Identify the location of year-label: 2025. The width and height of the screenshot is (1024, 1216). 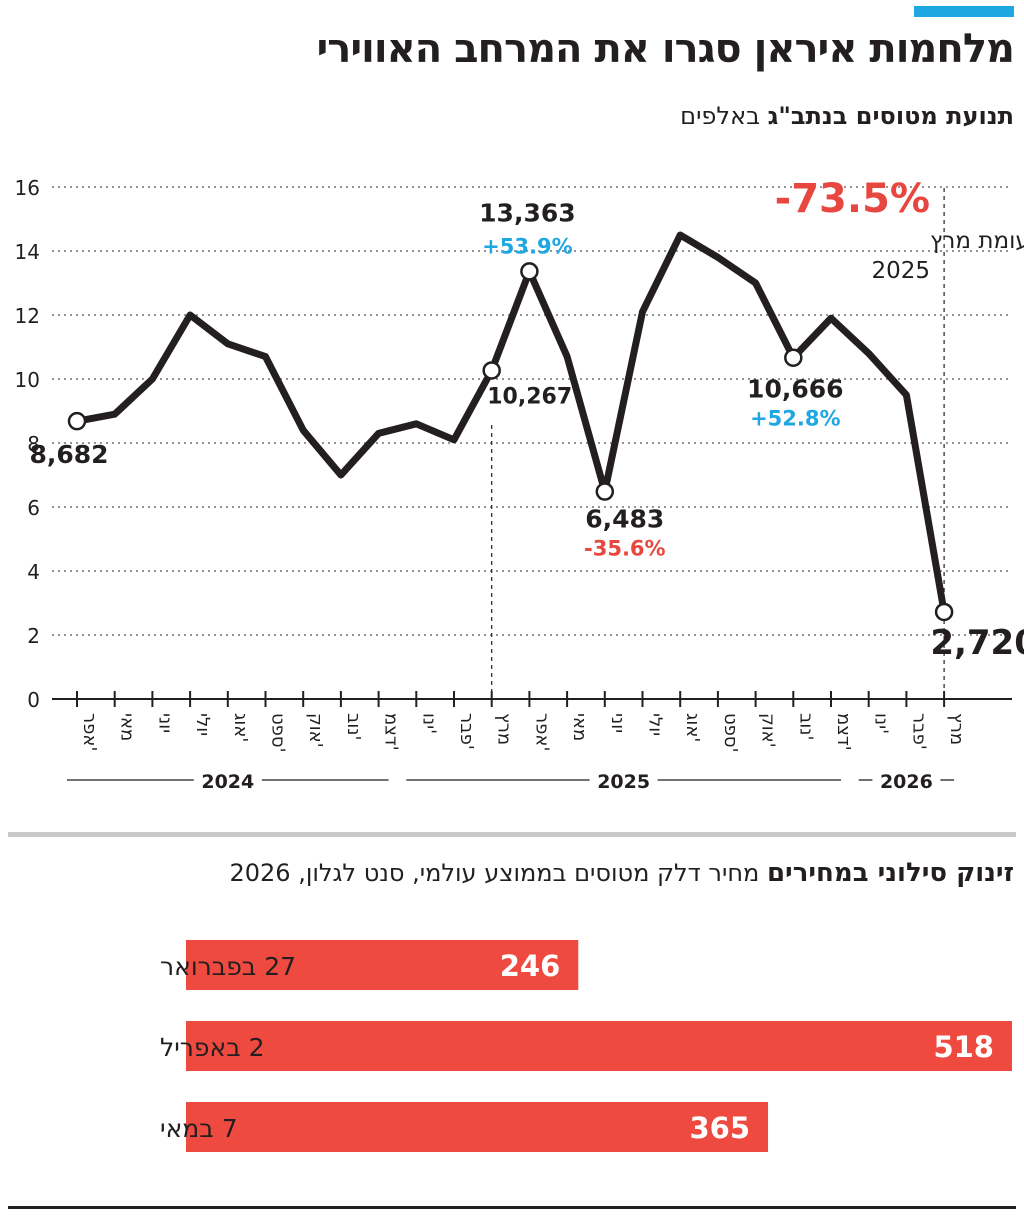
(623, 782).